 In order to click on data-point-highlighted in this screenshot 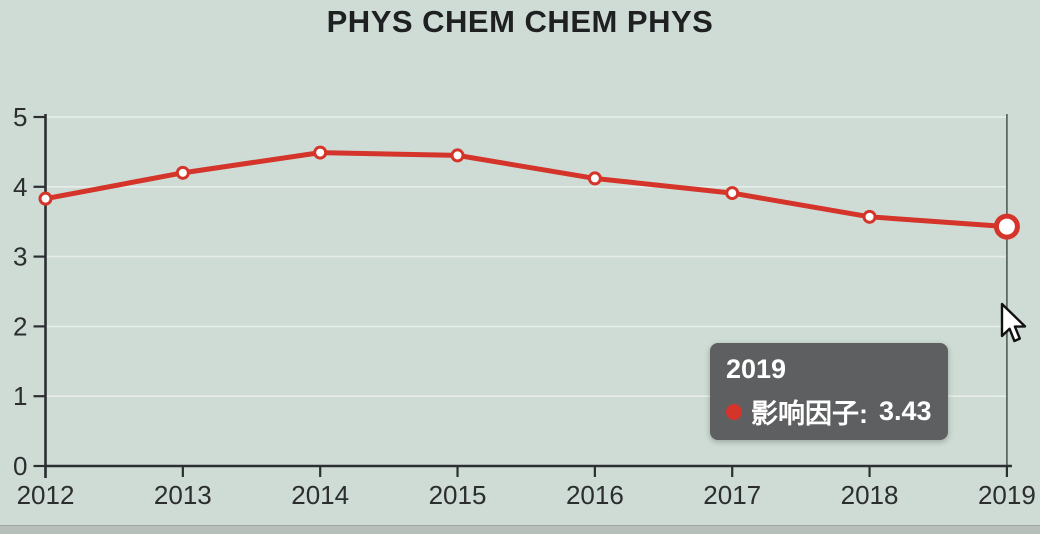, I will do `click(1006, 226)`.